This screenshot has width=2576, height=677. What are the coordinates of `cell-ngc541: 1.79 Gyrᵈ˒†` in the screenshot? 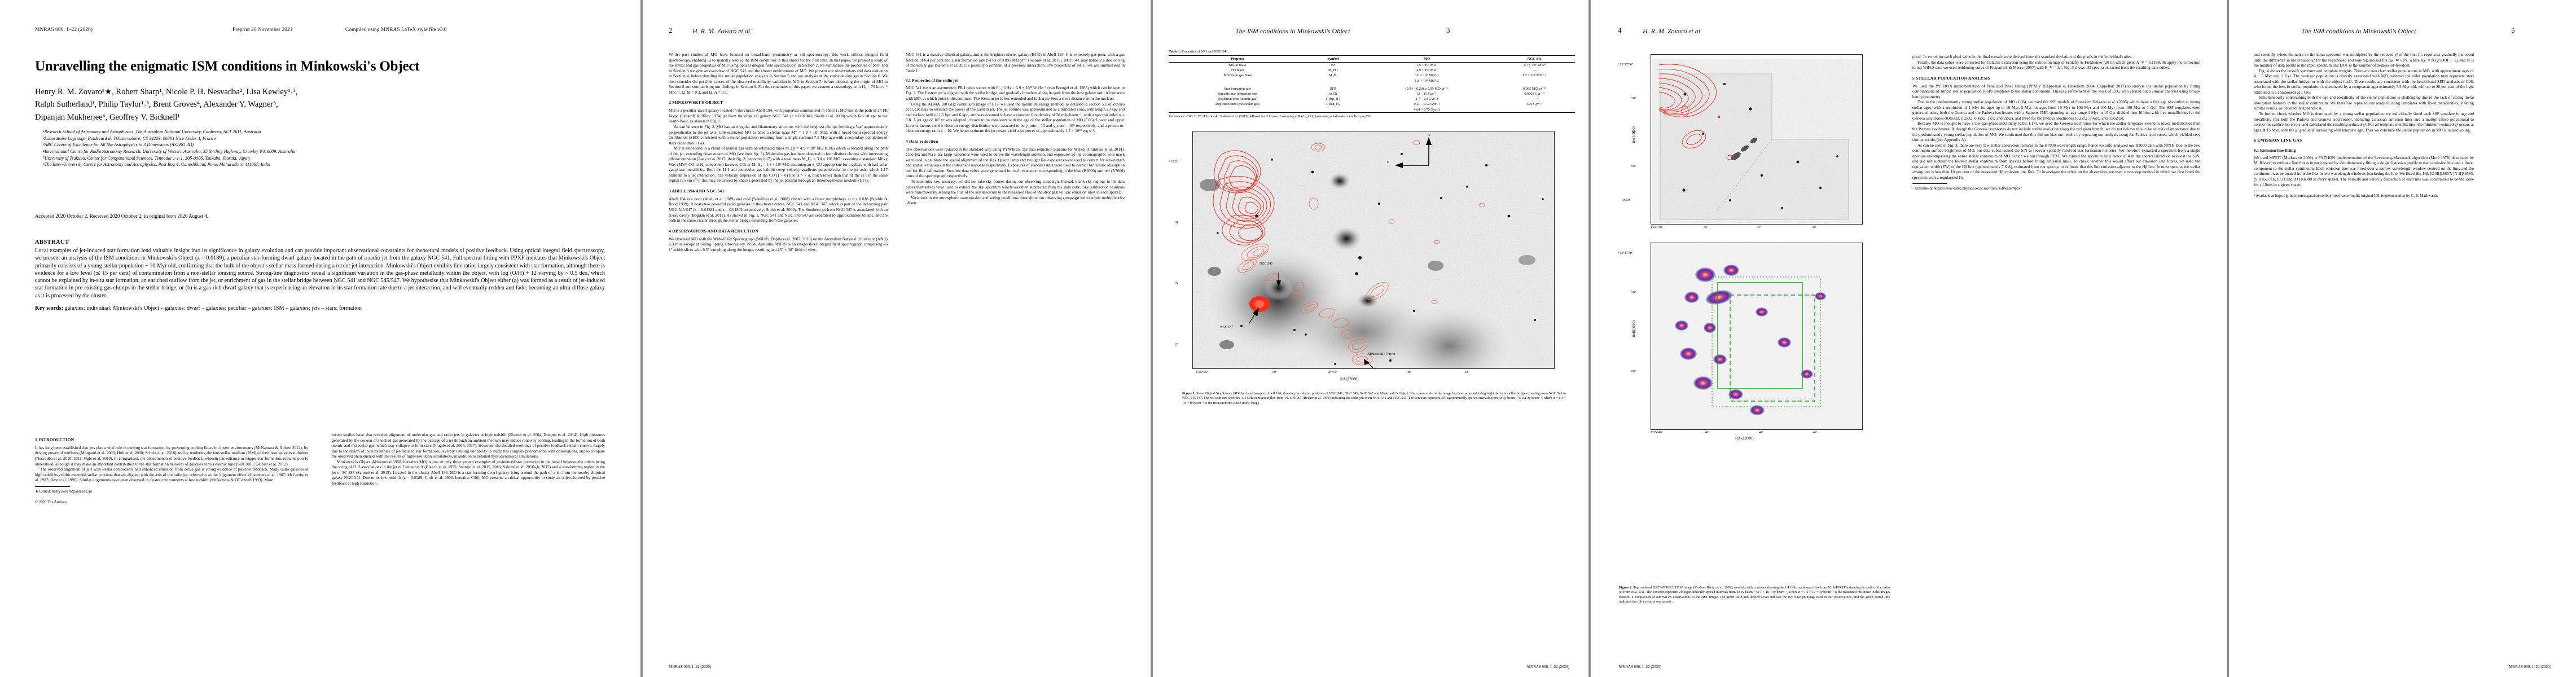 It's located at (1534, 105).